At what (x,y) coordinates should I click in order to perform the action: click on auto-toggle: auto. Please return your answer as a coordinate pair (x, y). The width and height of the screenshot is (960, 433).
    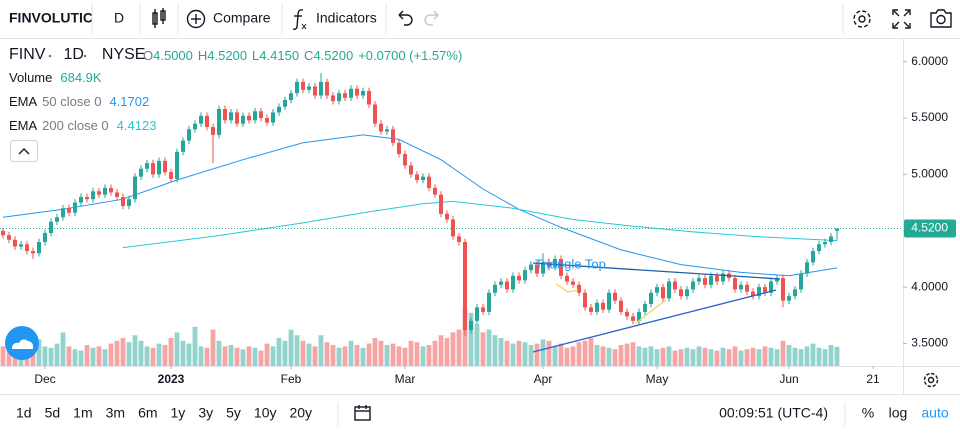
    Looking at the image, I should click on (934, 413).